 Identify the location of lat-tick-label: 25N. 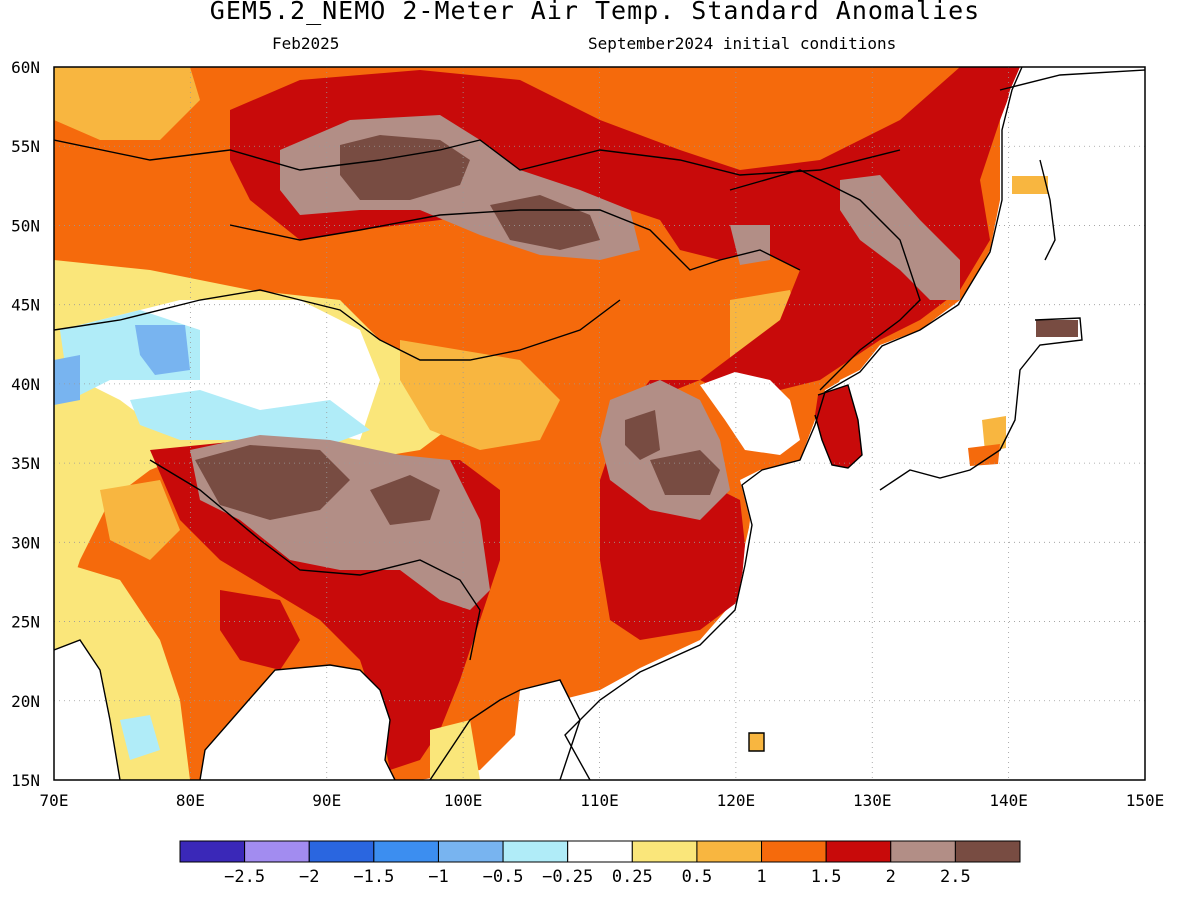
(25, 622).